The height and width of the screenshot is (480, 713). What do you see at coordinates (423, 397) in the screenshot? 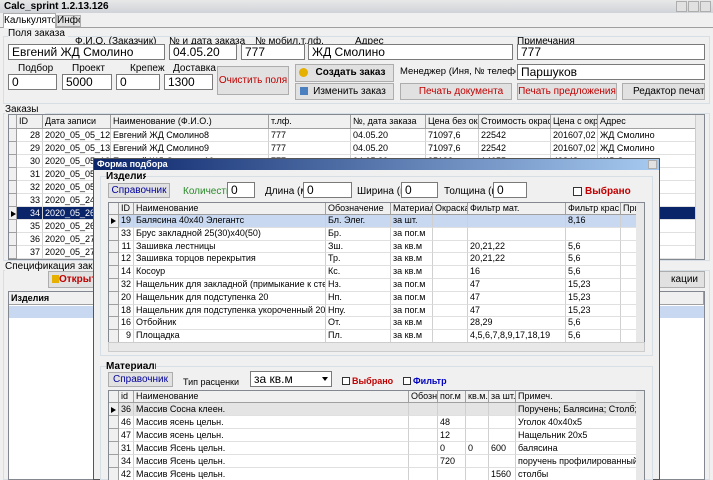
I see `column-header: Обозн.` at bounding box center [423, 397].